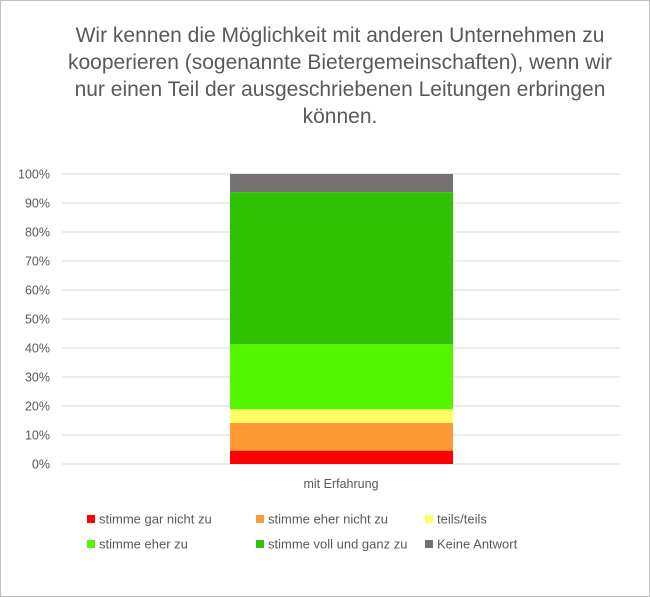 This screenshot has width=650, height=597. I want to click on legend-label: stimme voll und ganz zu, so click(337, 544).